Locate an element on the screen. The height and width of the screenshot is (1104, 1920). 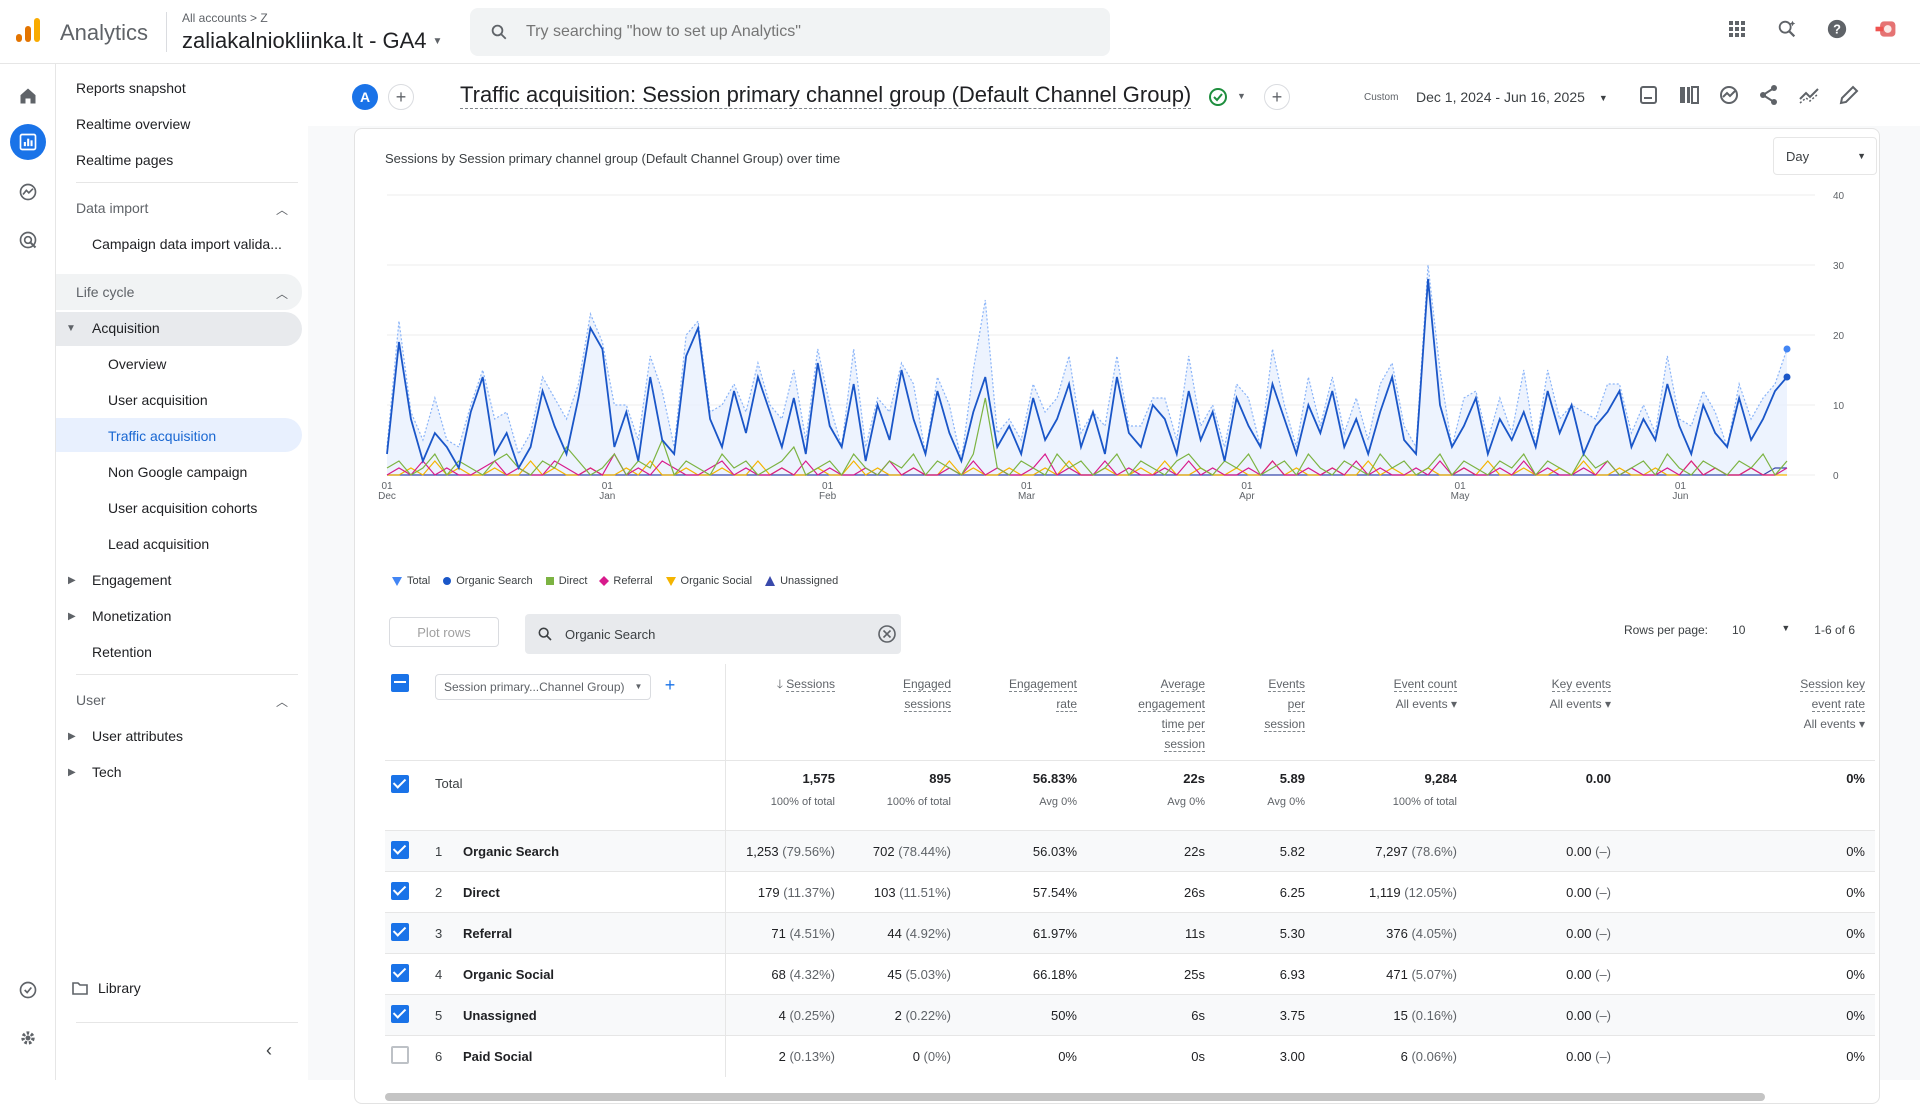
account-avatar-icon is located at coordinates (1887, 29).